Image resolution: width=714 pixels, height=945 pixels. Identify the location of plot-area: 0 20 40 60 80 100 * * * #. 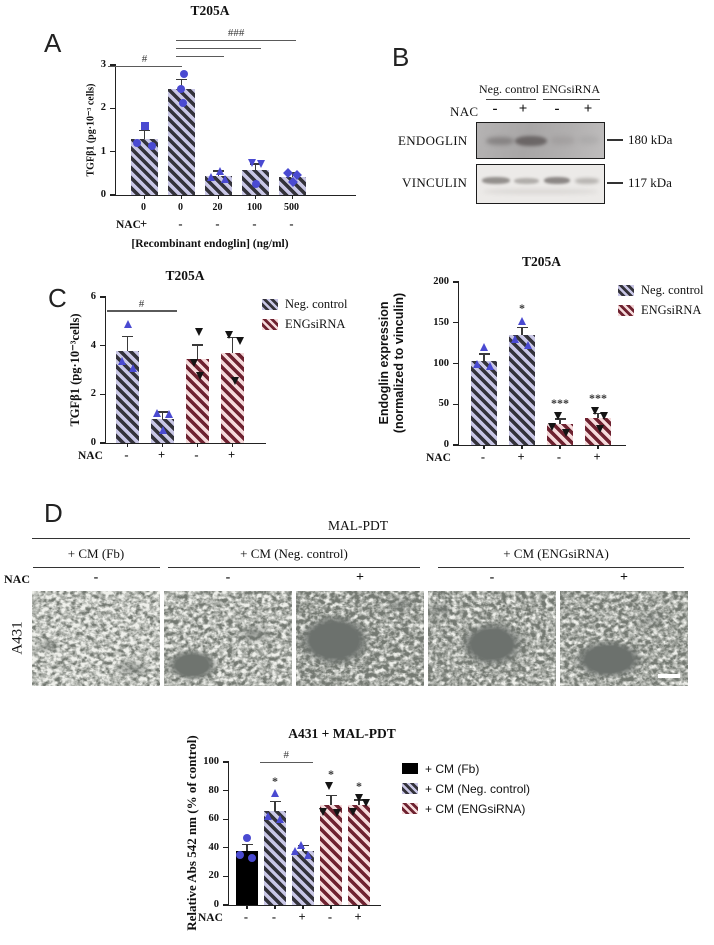
(292, 830).